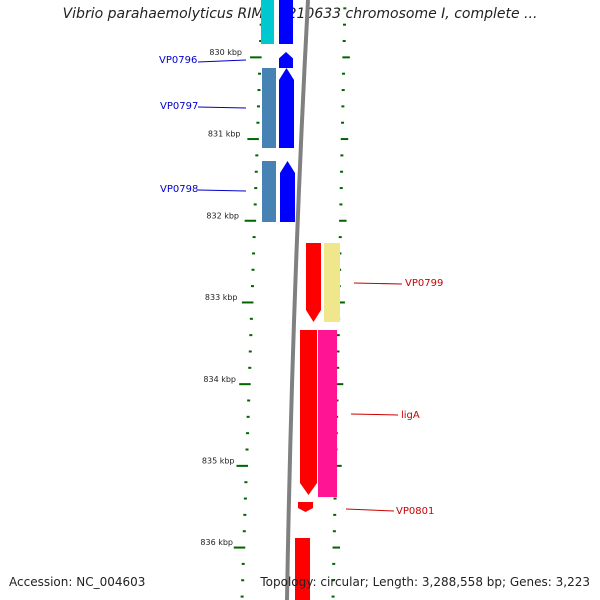 The width and height of the screenshot is (600, 600). Describe the element at coordinates (302, 569) in the screenshot. I see `gene-arrow-bottom-partial` at that location.